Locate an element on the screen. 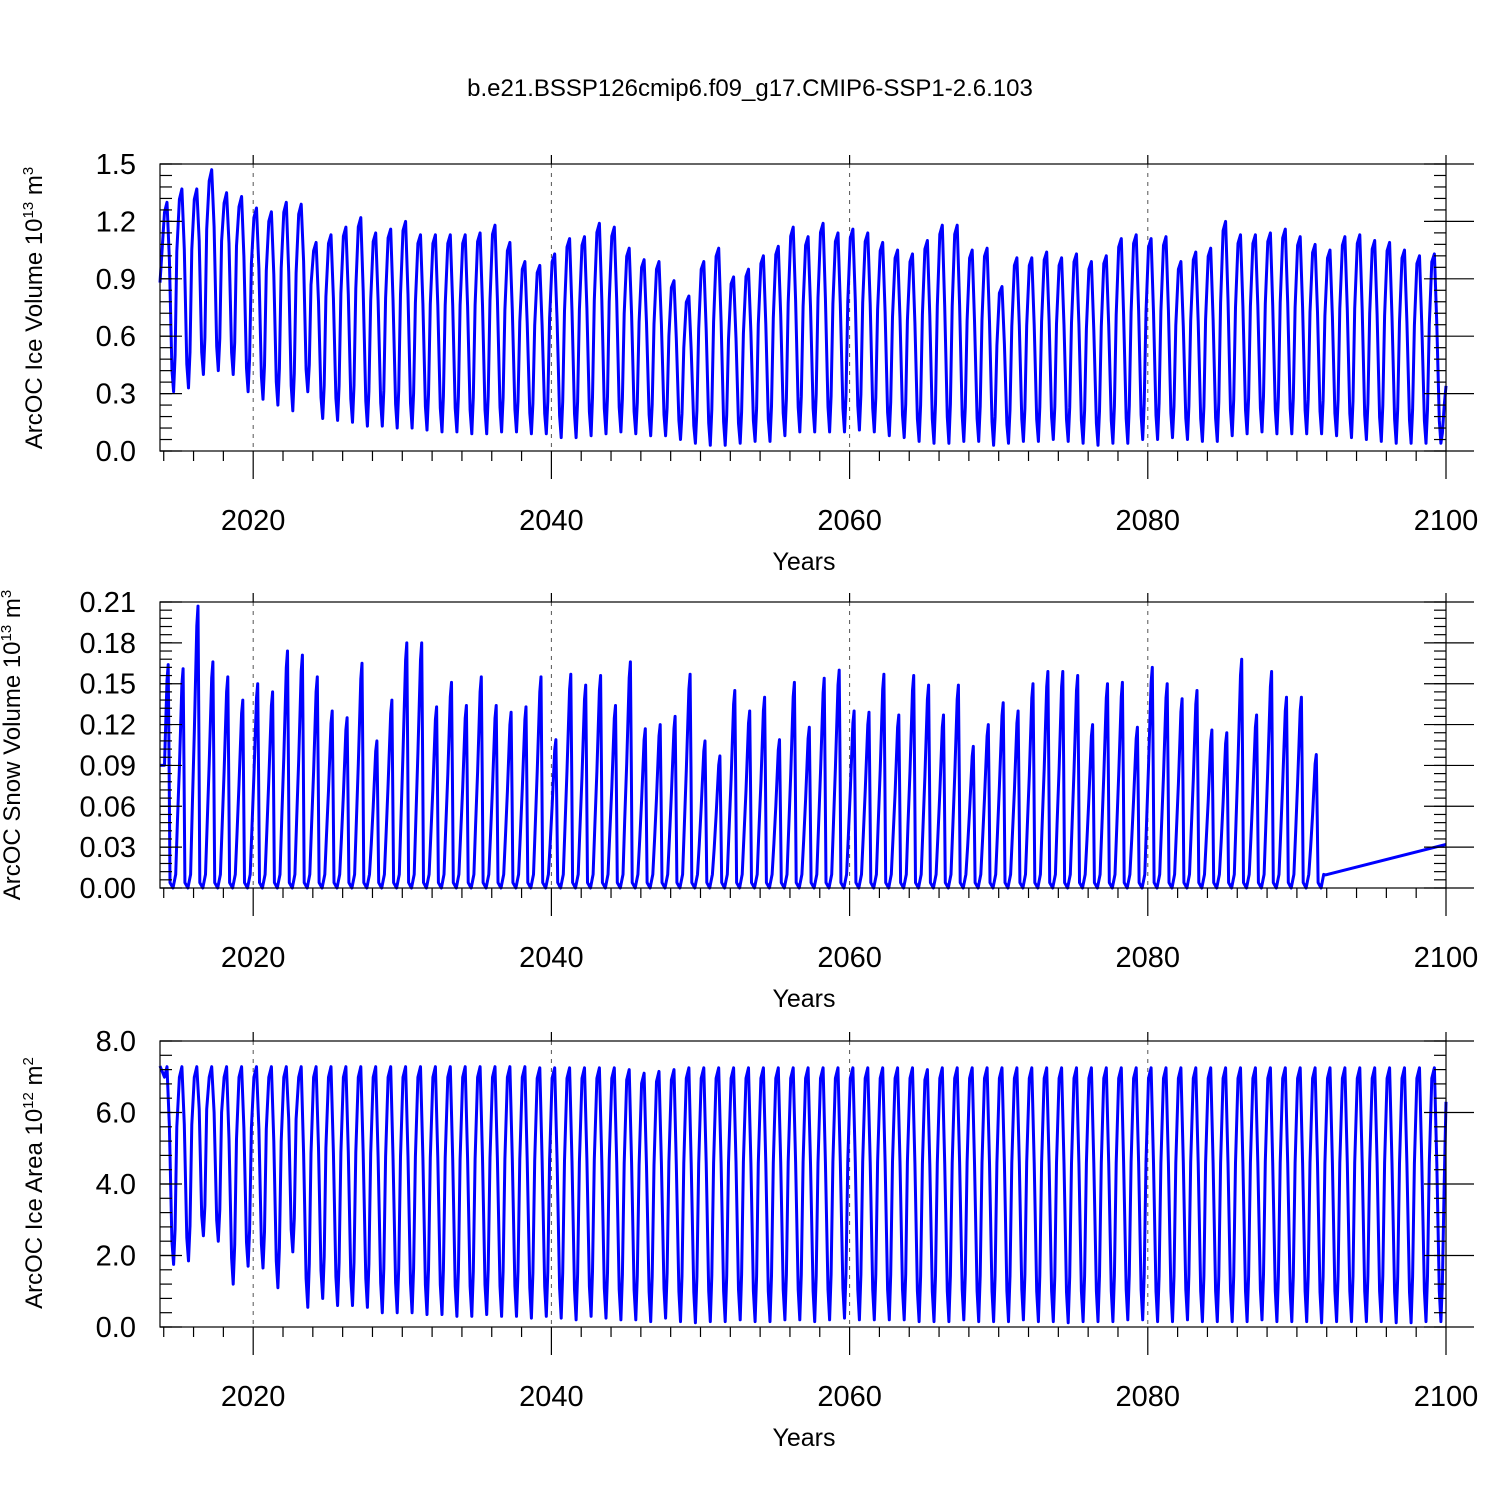 This screenshot has width=1500, height=1500. y-tick-label: 0.12 is located at coordinates (108, 726).